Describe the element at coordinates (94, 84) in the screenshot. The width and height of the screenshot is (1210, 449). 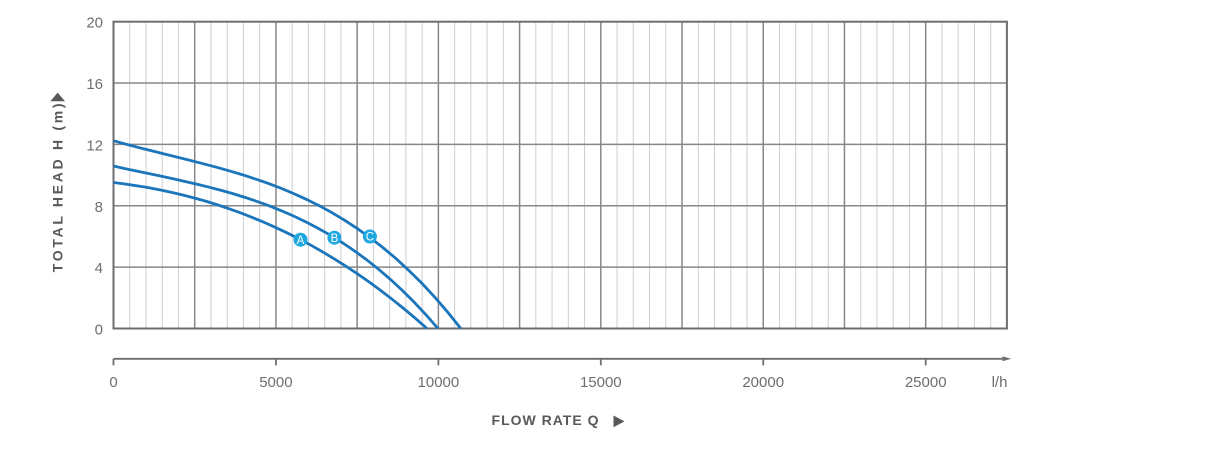
I see `svg-text: 16` at that location.